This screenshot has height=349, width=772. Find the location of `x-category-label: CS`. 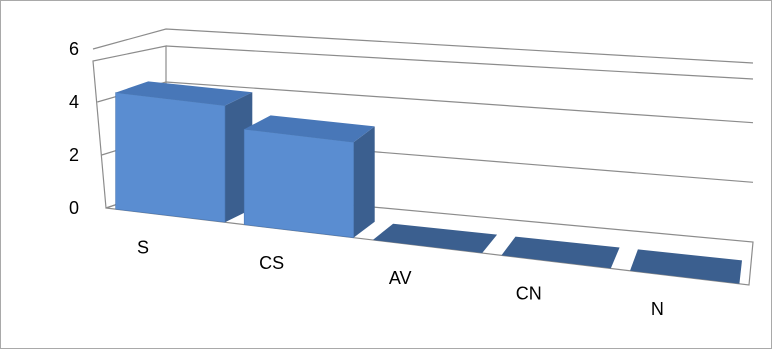

x-category-label: CS is located at coordinates (271, 263).